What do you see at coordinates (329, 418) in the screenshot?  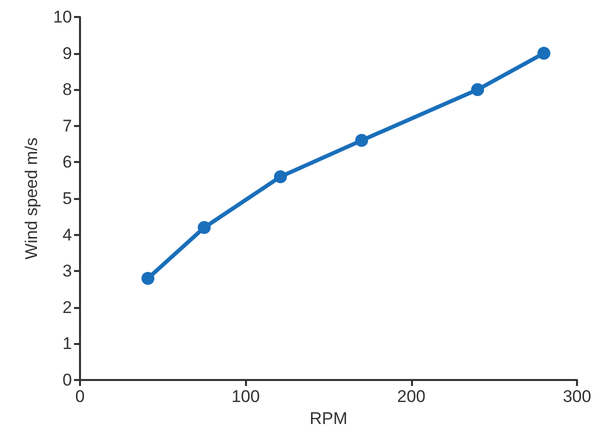 I see `x-axis-title: RPM` at bounding box center [329, 418].